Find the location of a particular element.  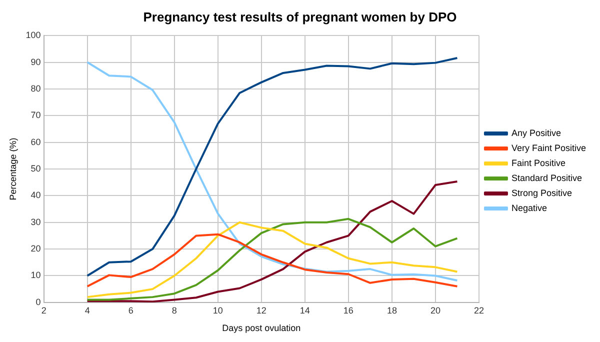

y-tick-label: 0 is located at coordinates (38, 301).